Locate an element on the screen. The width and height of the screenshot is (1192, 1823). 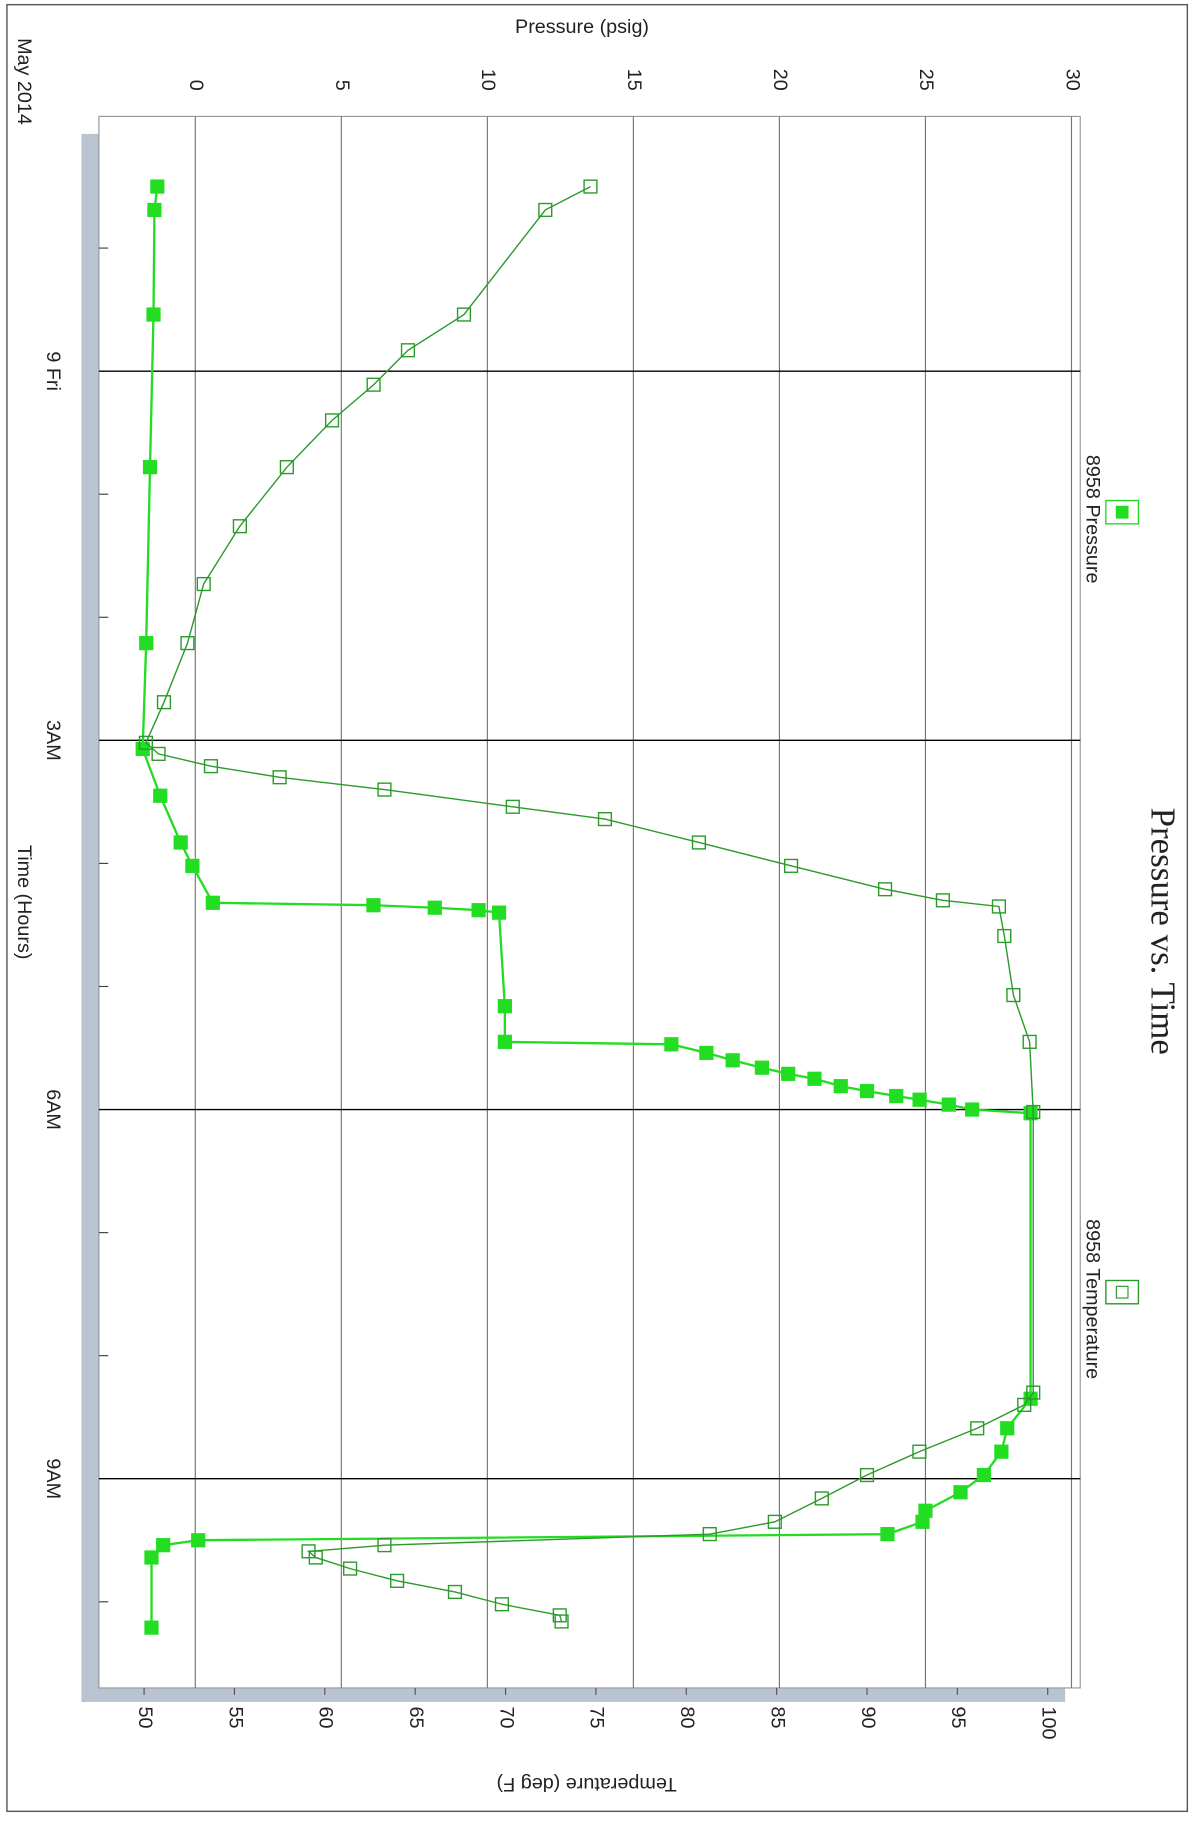
shadow-bottom is located at coordinates (90, 917).